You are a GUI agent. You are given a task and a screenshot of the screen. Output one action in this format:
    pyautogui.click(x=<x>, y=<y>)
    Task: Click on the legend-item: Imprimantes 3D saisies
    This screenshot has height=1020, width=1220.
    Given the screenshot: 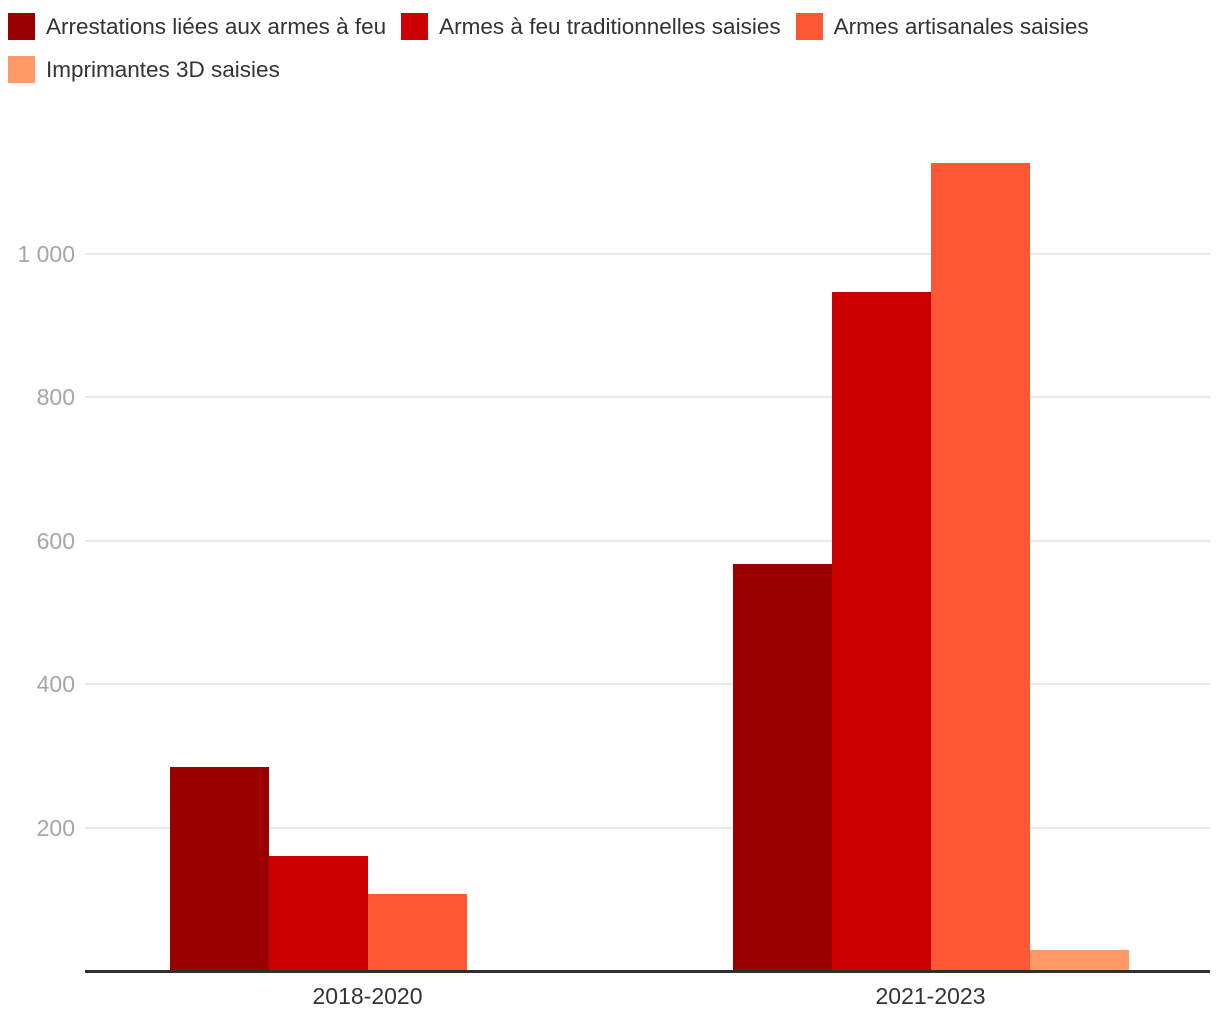 What is the action you would take?
    pyautogui.click(x=144, y=69)
    